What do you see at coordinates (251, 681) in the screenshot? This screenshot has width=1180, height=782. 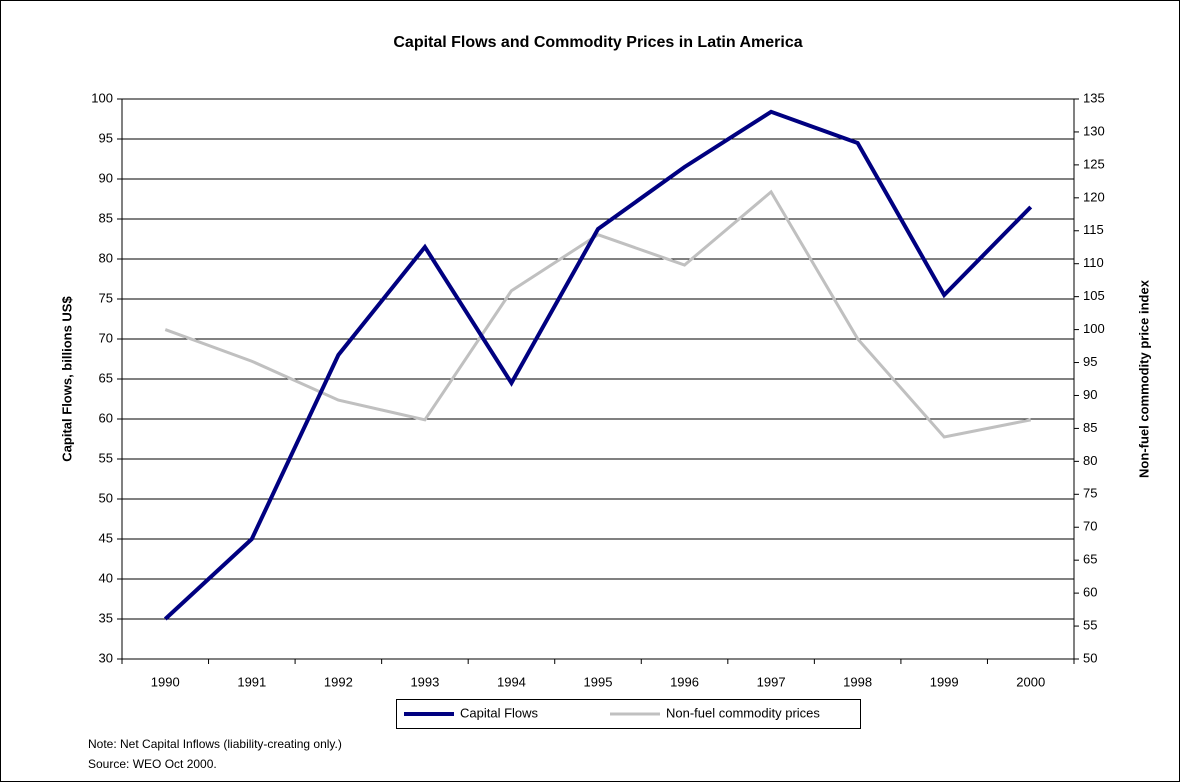 I see `x-tick-label: 1991` at bounding box center [251, 681].